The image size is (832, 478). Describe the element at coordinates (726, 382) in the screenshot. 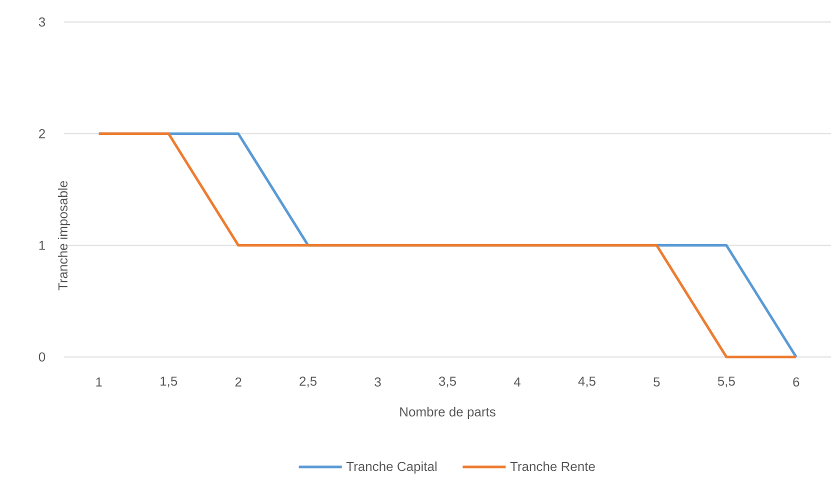

I see `x-tick-label: 5,5` at that location.